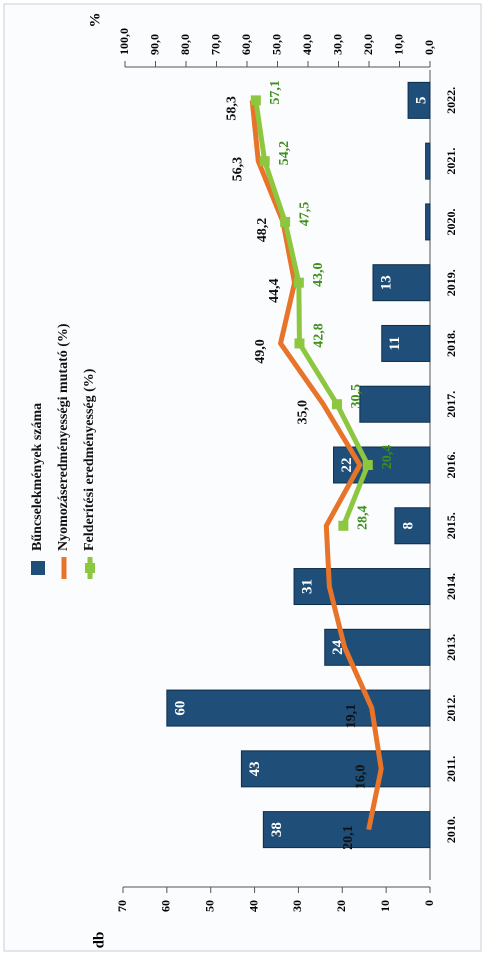  I want to click on bar-label: 5, so click(421, 101).